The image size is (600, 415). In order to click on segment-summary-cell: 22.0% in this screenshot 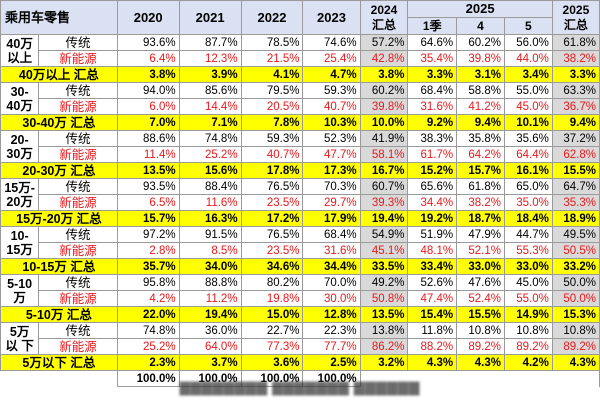, I will do `click(148, 314)`.